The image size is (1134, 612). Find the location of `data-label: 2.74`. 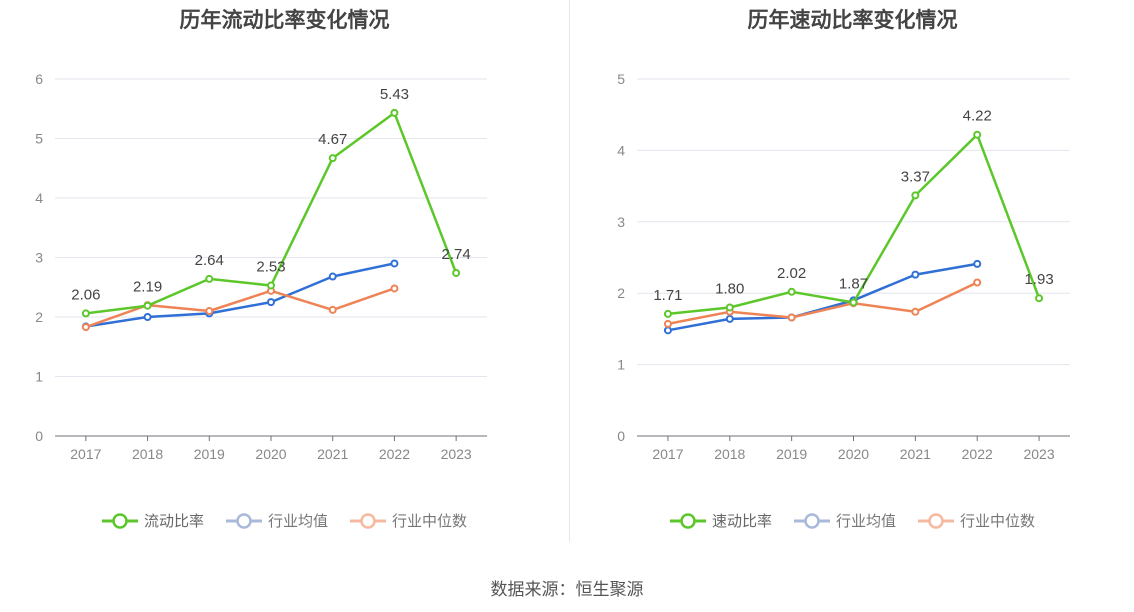

data-label: 2.74 is located at coordinates (456, 254).